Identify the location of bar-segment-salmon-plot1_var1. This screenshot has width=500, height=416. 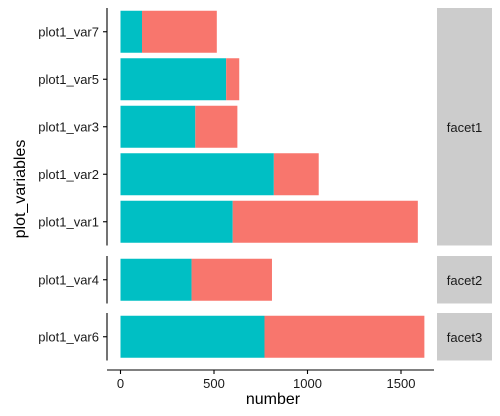
(325, 221).